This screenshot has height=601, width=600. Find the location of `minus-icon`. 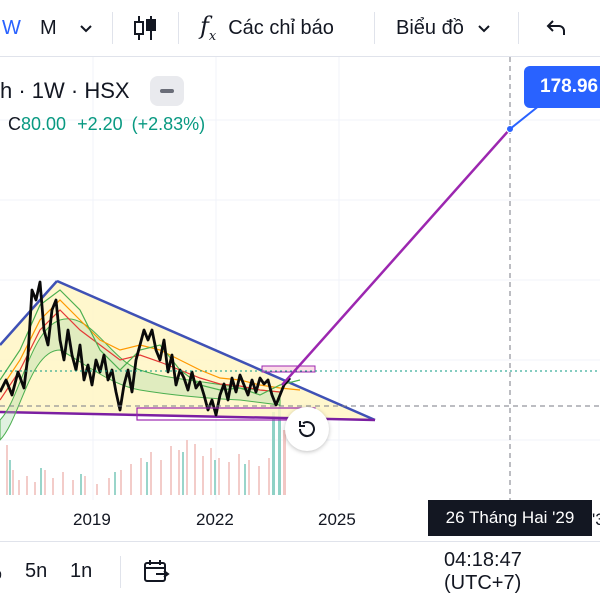

minus-icon is located at coordinates (167, 91).